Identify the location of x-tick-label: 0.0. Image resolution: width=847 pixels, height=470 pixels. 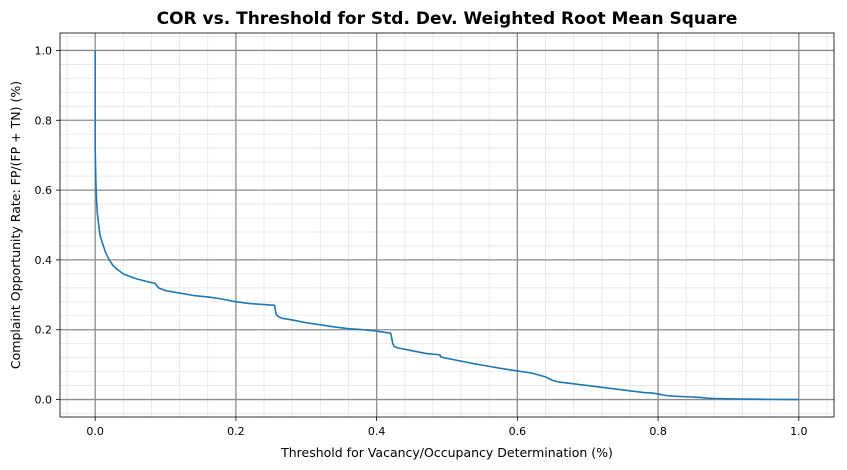
(95, 431).